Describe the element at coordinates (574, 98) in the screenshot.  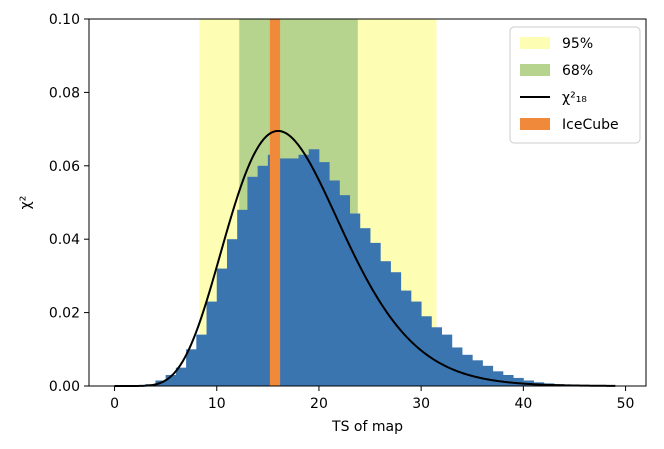
I see `legend-label: χ²₁₈` at that location.